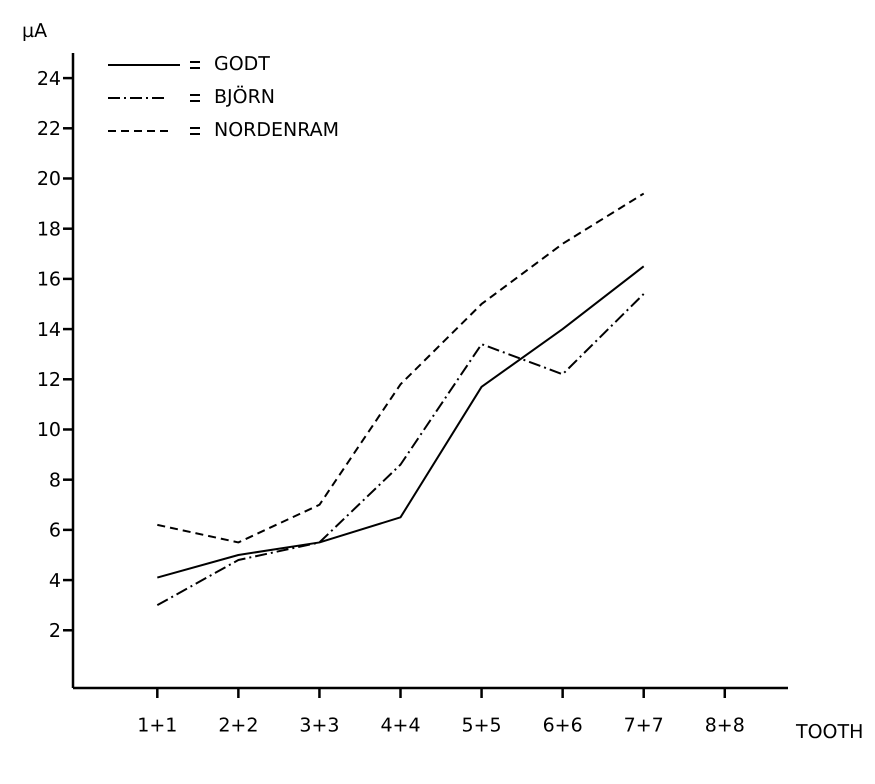 The width and height of the screenshot is (875, 784). I want to click on legend-label: NORDENRAM, so click(277, 130).